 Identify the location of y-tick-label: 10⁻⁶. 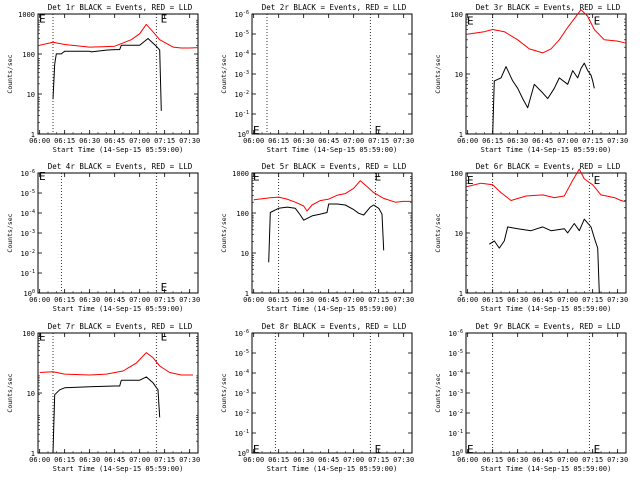
(242, 333).